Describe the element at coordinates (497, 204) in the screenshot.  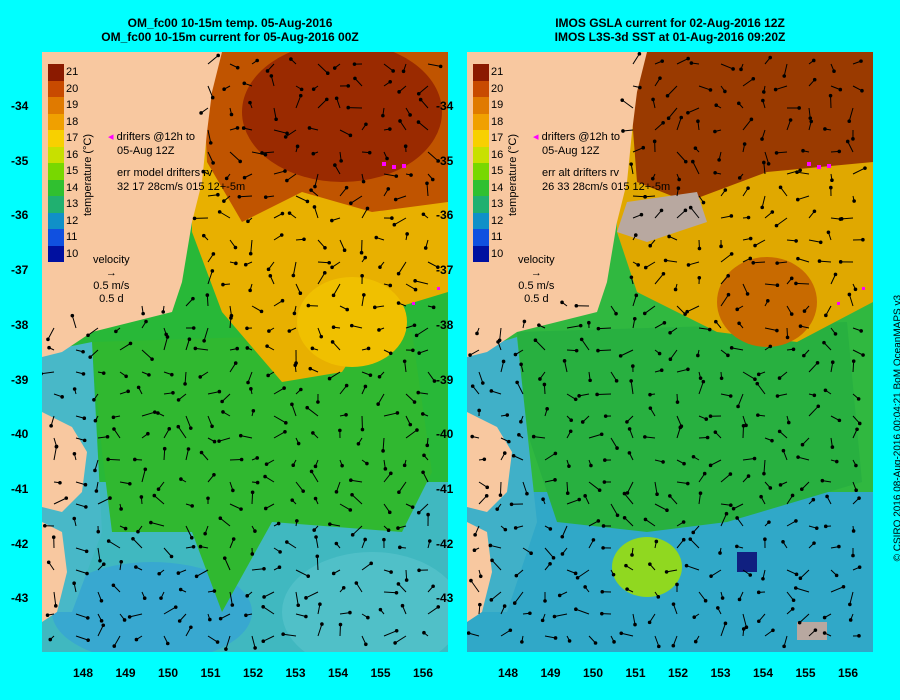
I see `colorbar-tick-label: 13` at that location.